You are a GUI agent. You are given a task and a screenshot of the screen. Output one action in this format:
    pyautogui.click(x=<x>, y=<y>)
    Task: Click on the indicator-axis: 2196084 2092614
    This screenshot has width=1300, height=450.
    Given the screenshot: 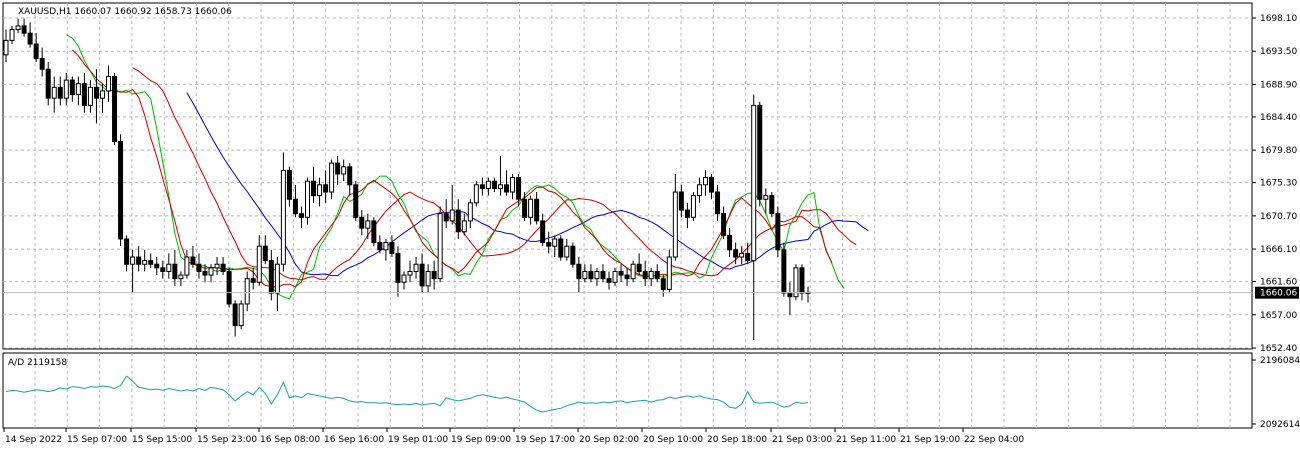 What is the action you would take?
    pyautogui.click(x=1276, y=393)
    